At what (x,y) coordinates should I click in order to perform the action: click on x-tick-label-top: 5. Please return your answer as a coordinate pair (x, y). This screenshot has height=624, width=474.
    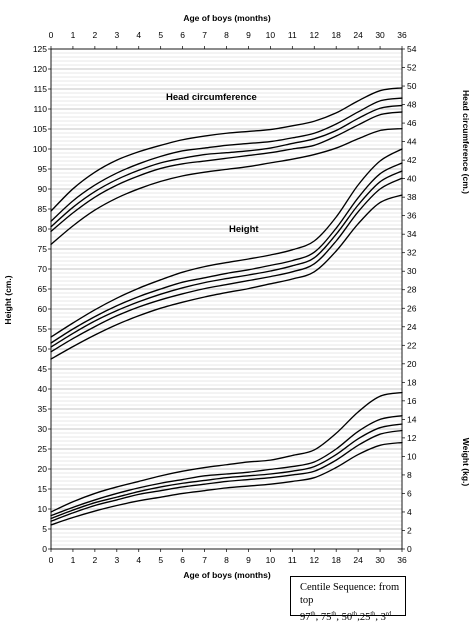
    Looking at the image, I should click on (160, 35).